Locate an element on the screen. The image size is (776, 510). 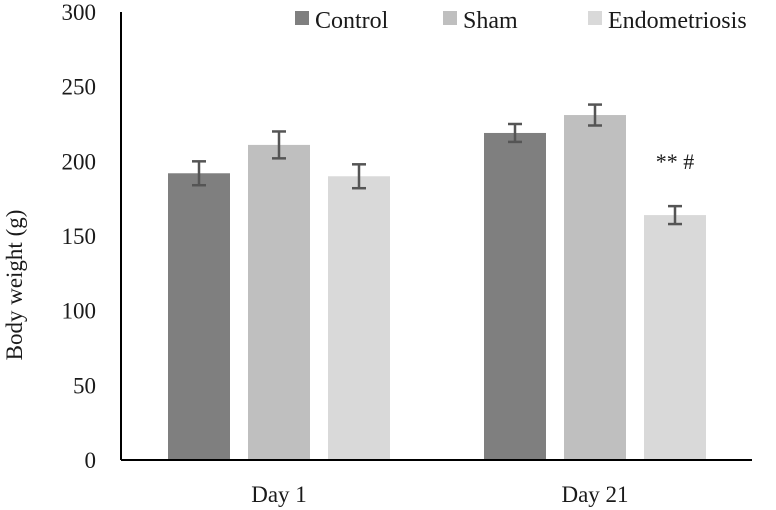
y-axis-ticks: 0 50 100 150 200 250 300 is located at coordinates (79, 236).